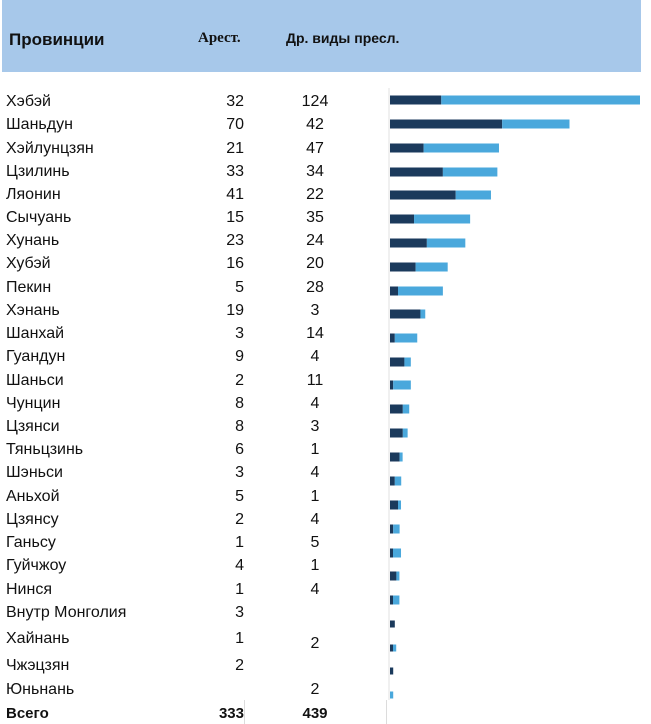  Describe the element at coordinates (239, 565) in the screenshot. I see `arrests-value: 4` at that location.